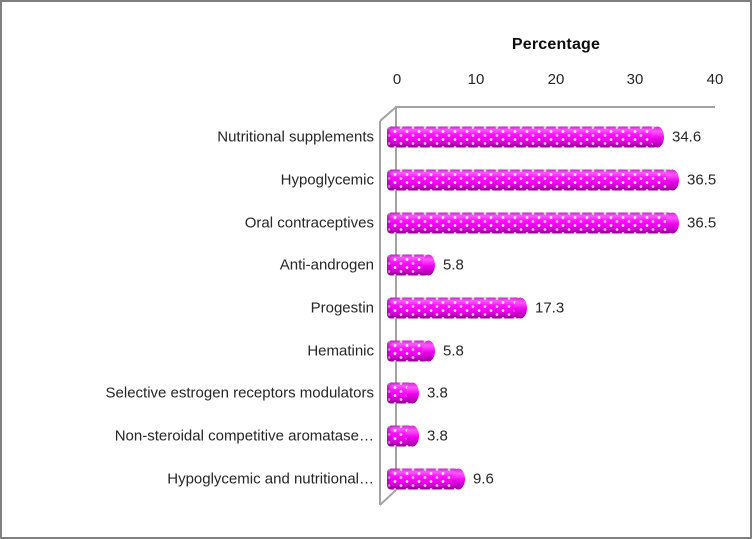  What do you see at coordinates (295, 137) in the screenshot?
I see `category-label: Nutritional supplements` at bounding box center [295, 137].